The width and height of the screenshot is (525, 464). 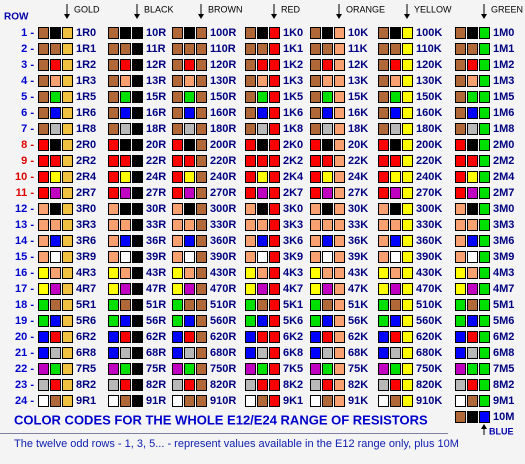 I want to click on header-arrow-head, so click(x=339, y=16).